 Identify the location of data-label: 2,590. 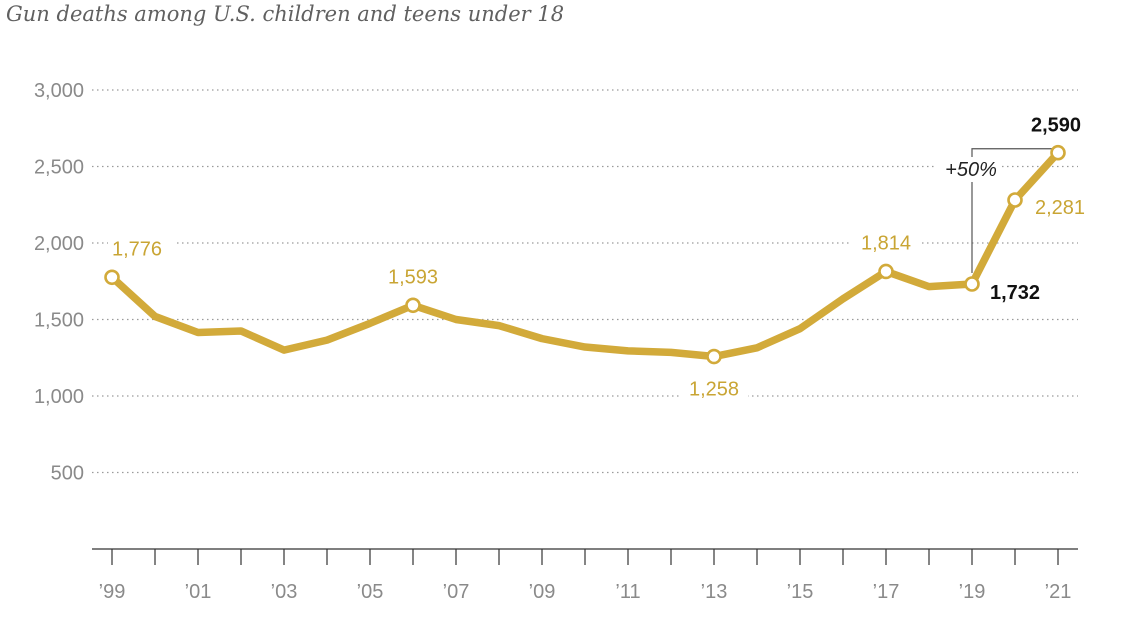
(1056, 126).